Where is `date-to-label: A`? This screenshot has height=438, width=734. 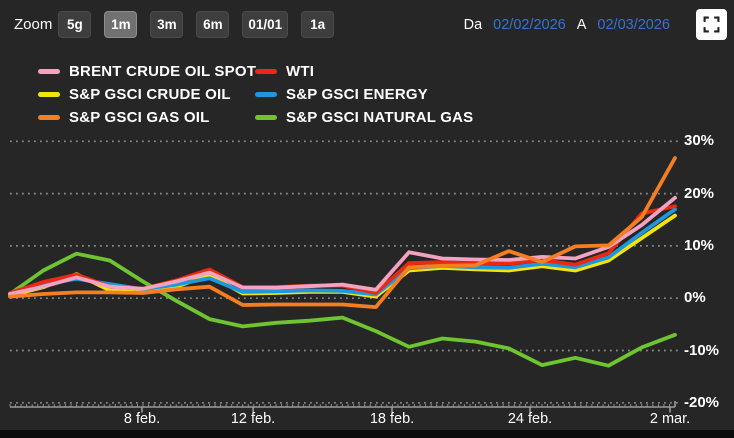 date-to-label: A is located at coordinates (581, 24).